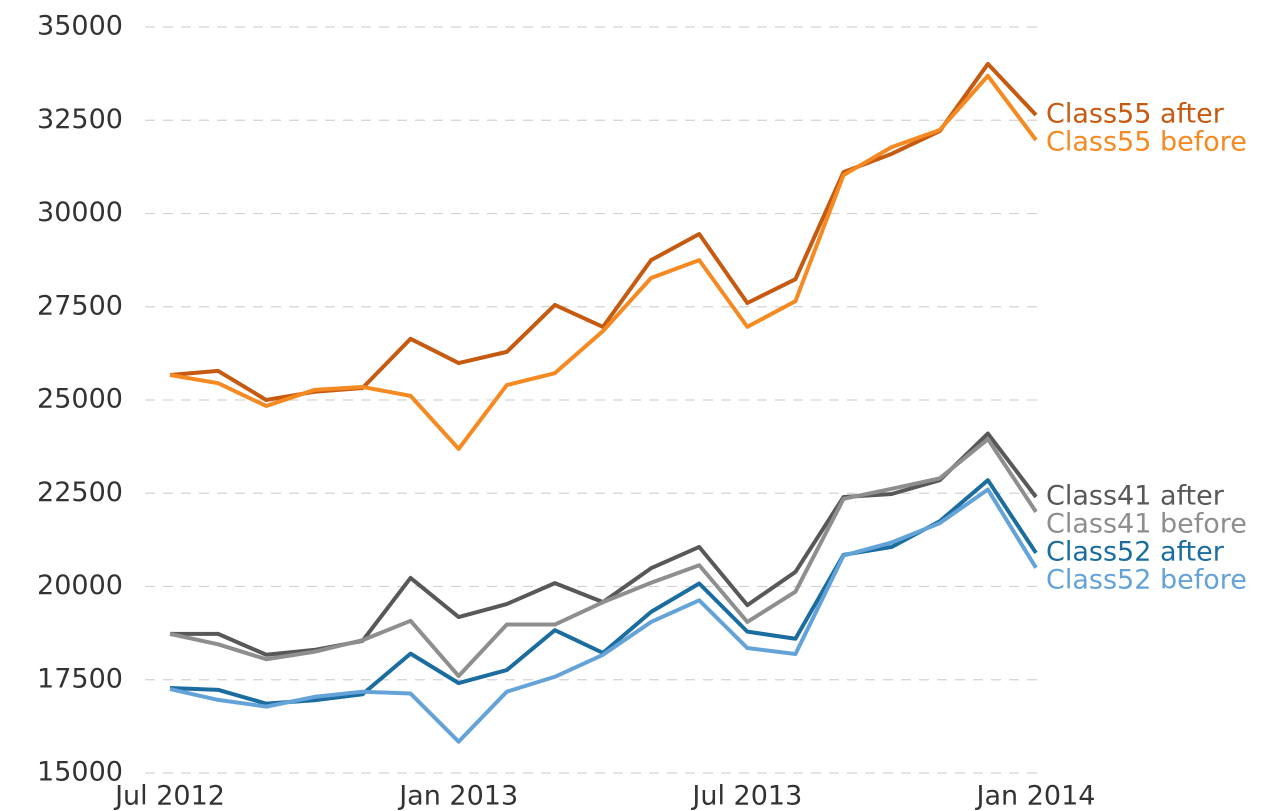 This screenshot has height=811, width=1276. What do you see at coordinates (169, 796) in the screenshot?
I see `x-tick-label: Jul 2012` at bounding box center [169, 796].